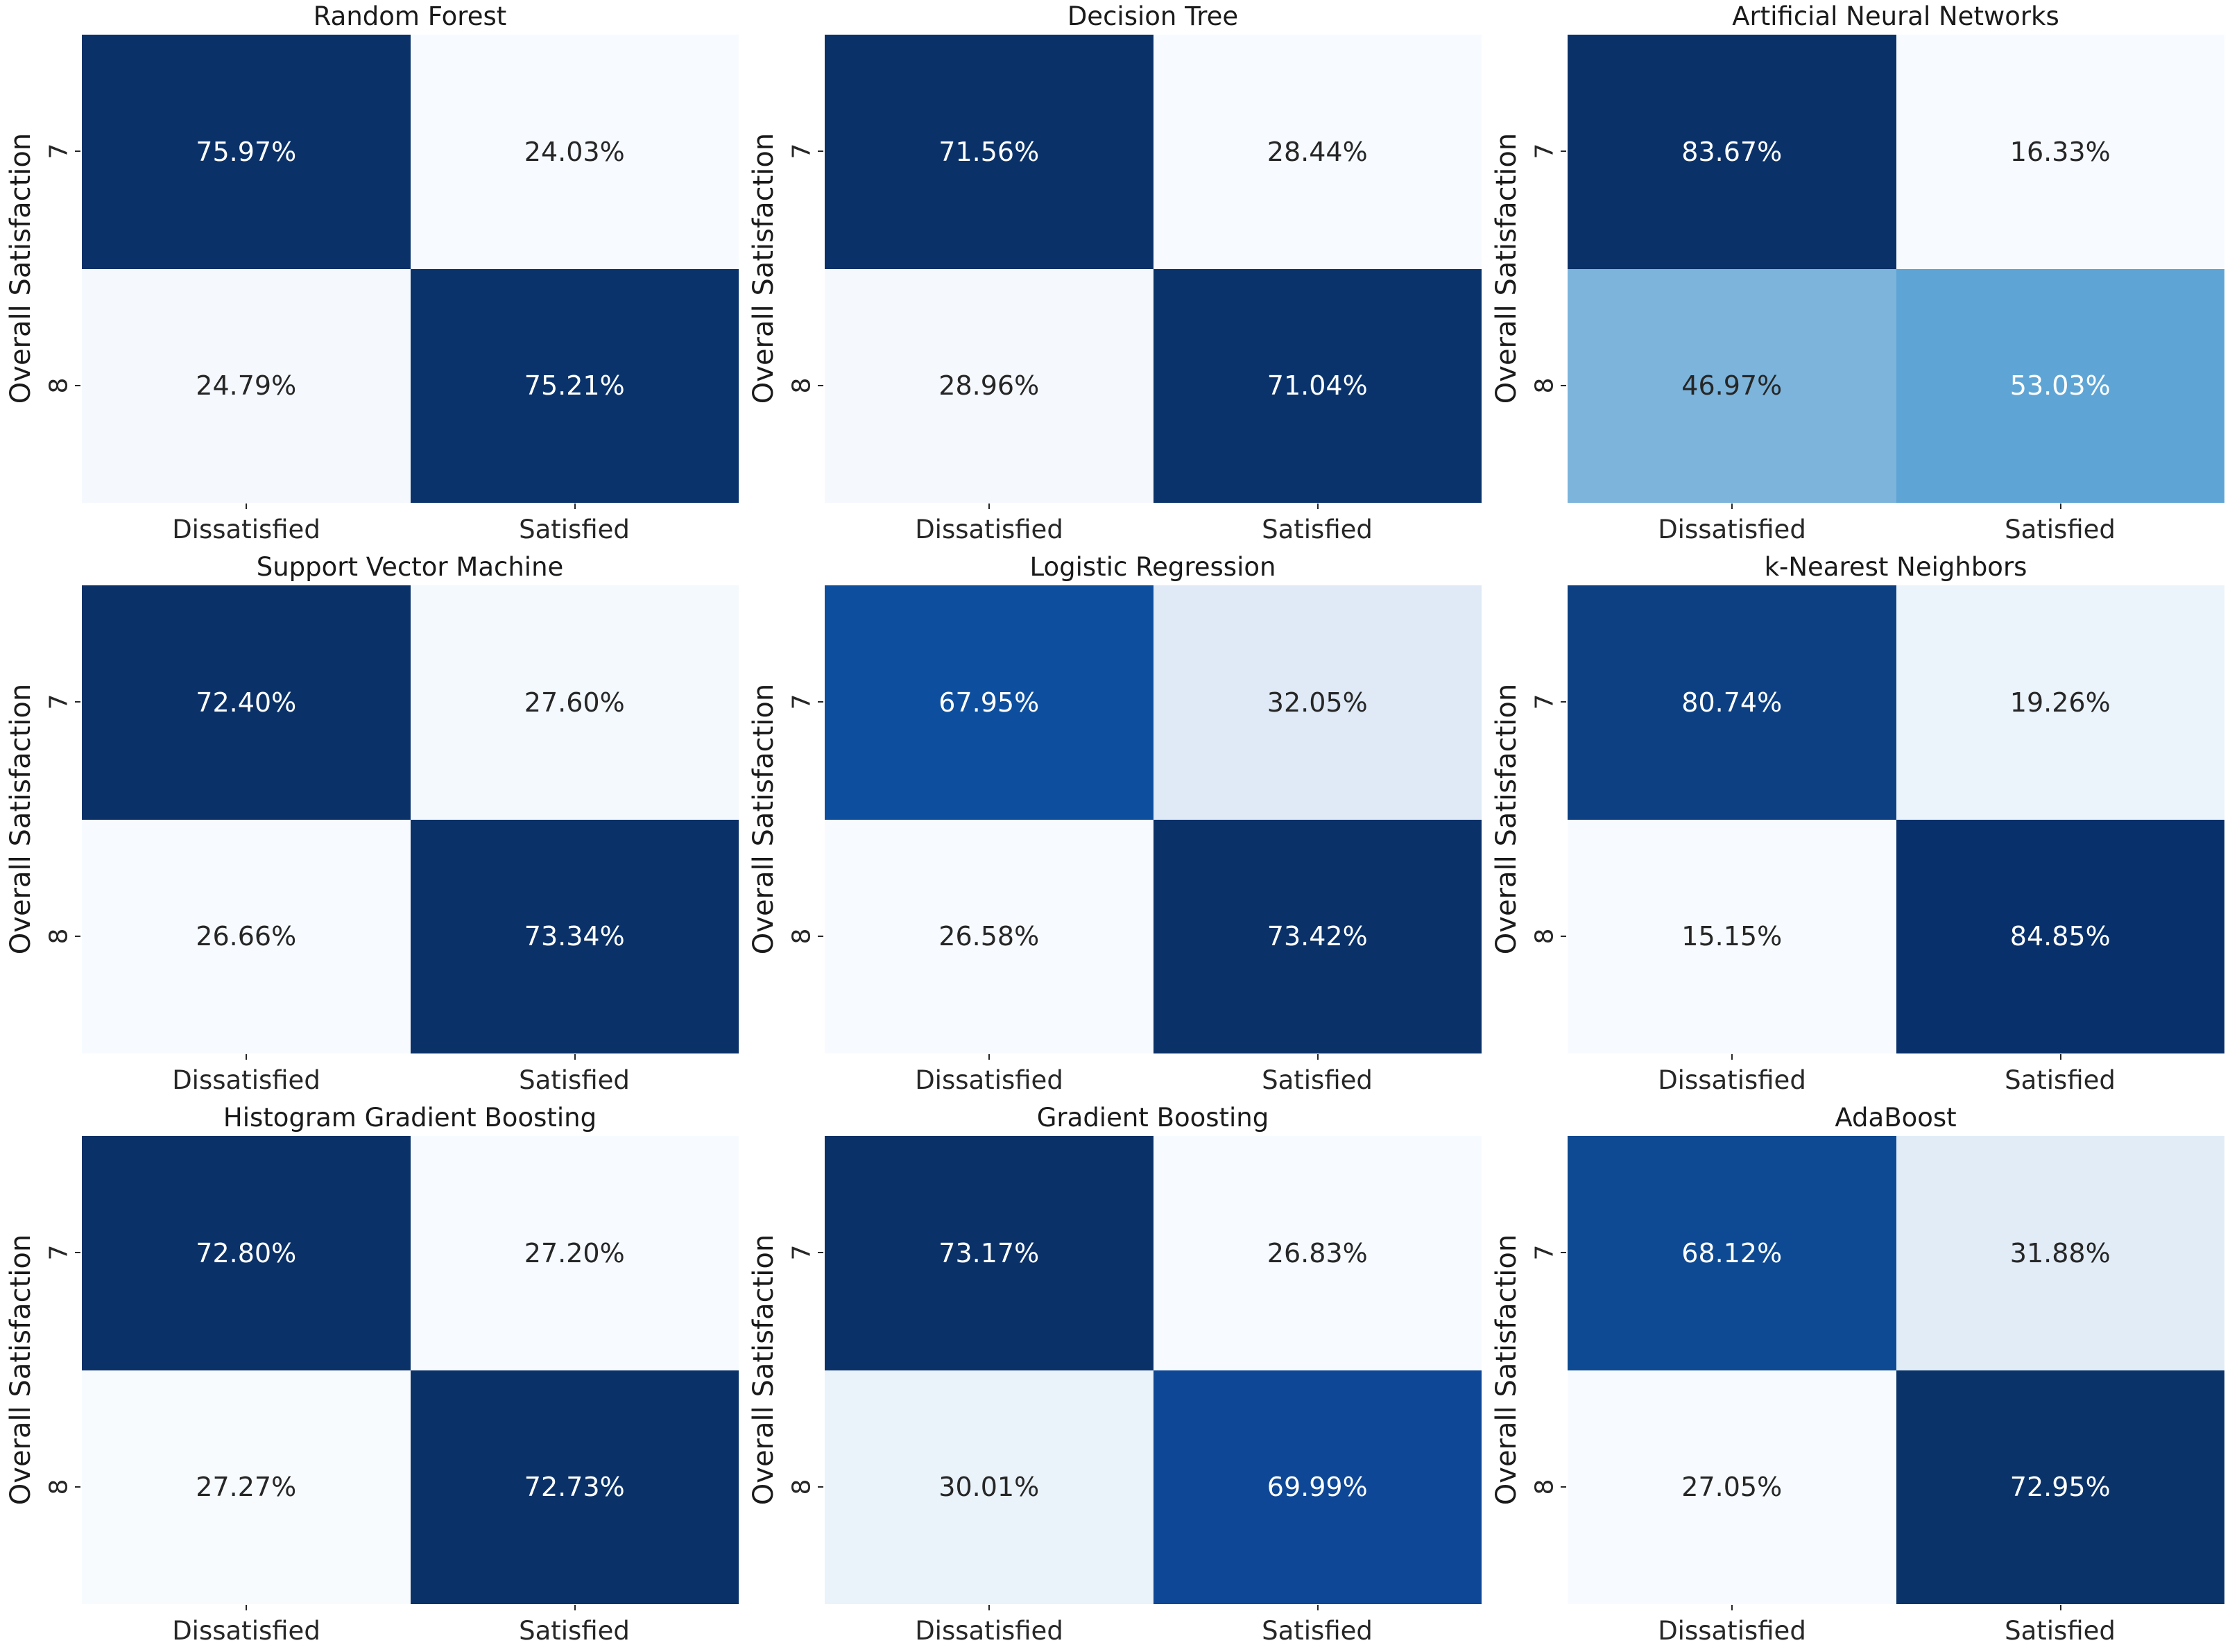 This screenshot has width=2230, height=1652. I want to click on heatmap-grid: 71.56% 28.44% 28.96% 71.04%, so click(1153, 269).